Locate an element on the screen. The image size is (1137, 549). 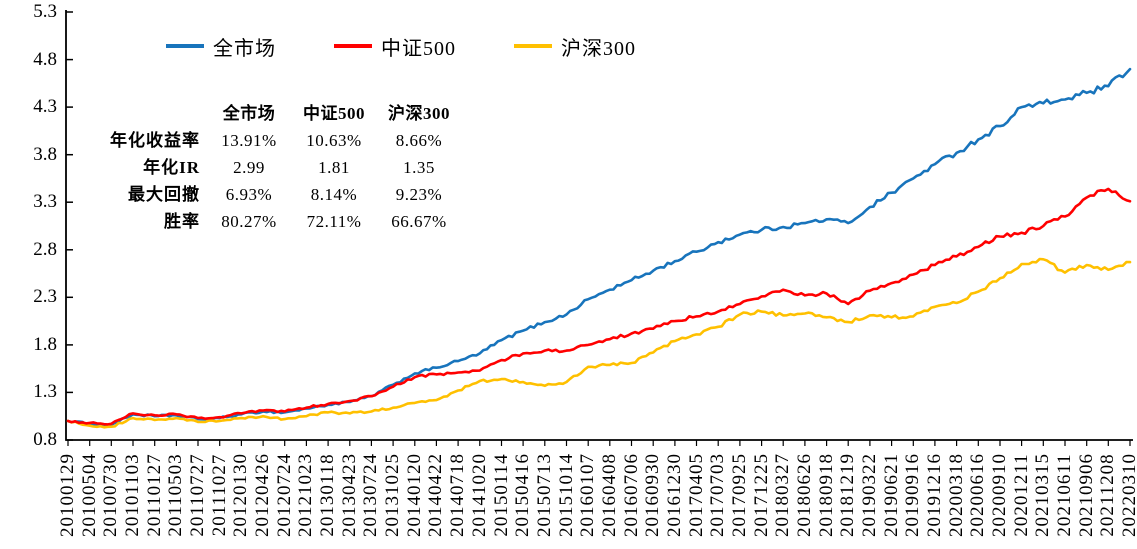
stats-value: 72.11% is located at coordinates (334, 221).